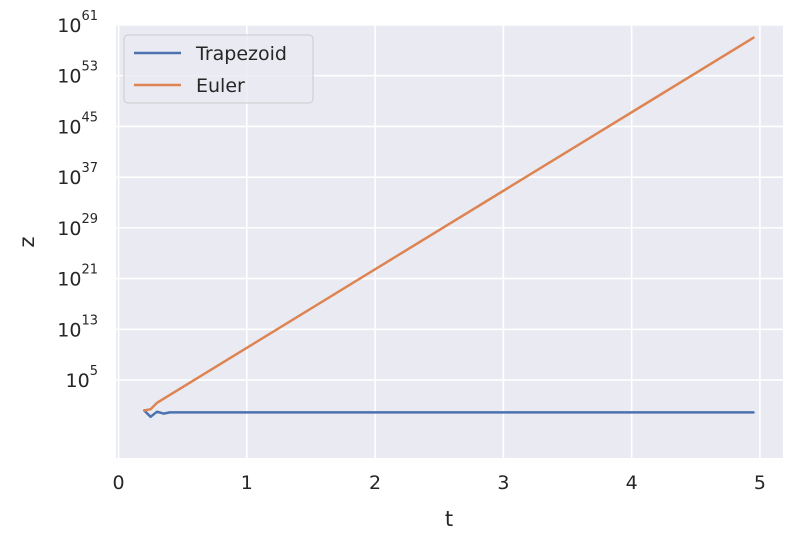 Image resolution: width=798 pixels, height=545 pixels. What do you see at coordinates (77, 74) in the screenshot?
I see `y-tick-label: 1053` at bounding box center [77, 74].